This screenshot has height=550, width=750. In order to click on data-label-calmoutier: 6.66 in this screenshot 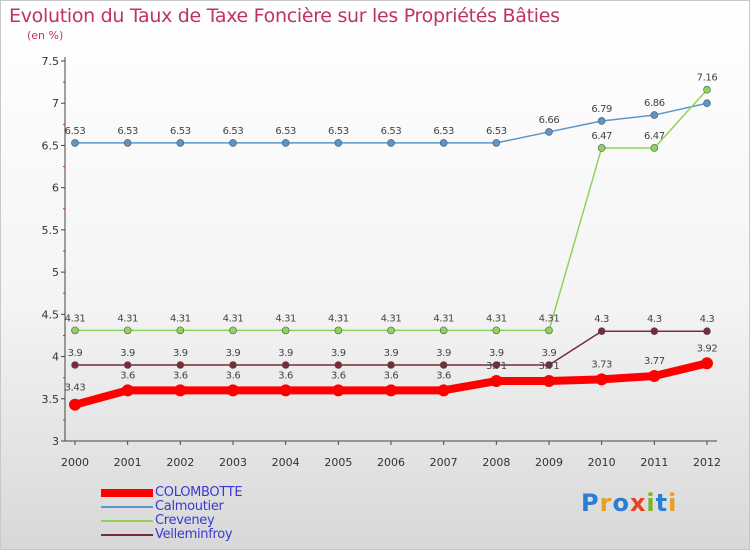, I will do `click(549, 120)`.